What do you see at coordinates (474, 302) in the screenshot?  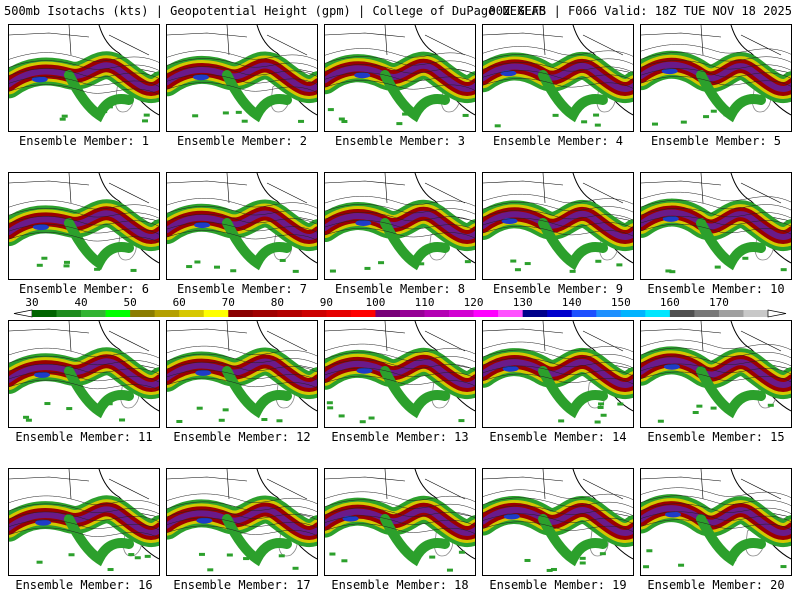 I see `colorbar-tick-label: 120` at bounding box center [474, 302].